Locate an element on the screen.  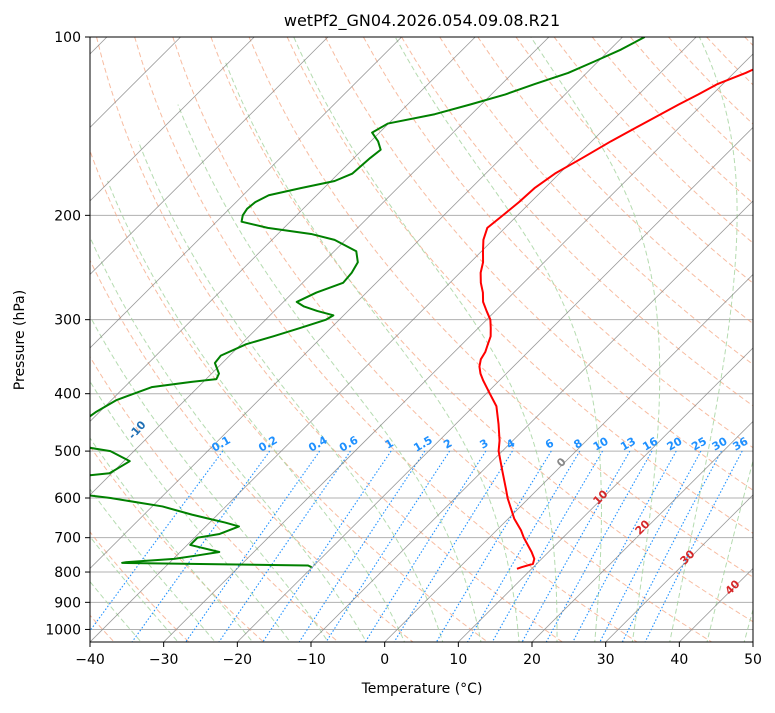
y-axis-label: Pressure (hPa) is located at coordinates (20, 340).